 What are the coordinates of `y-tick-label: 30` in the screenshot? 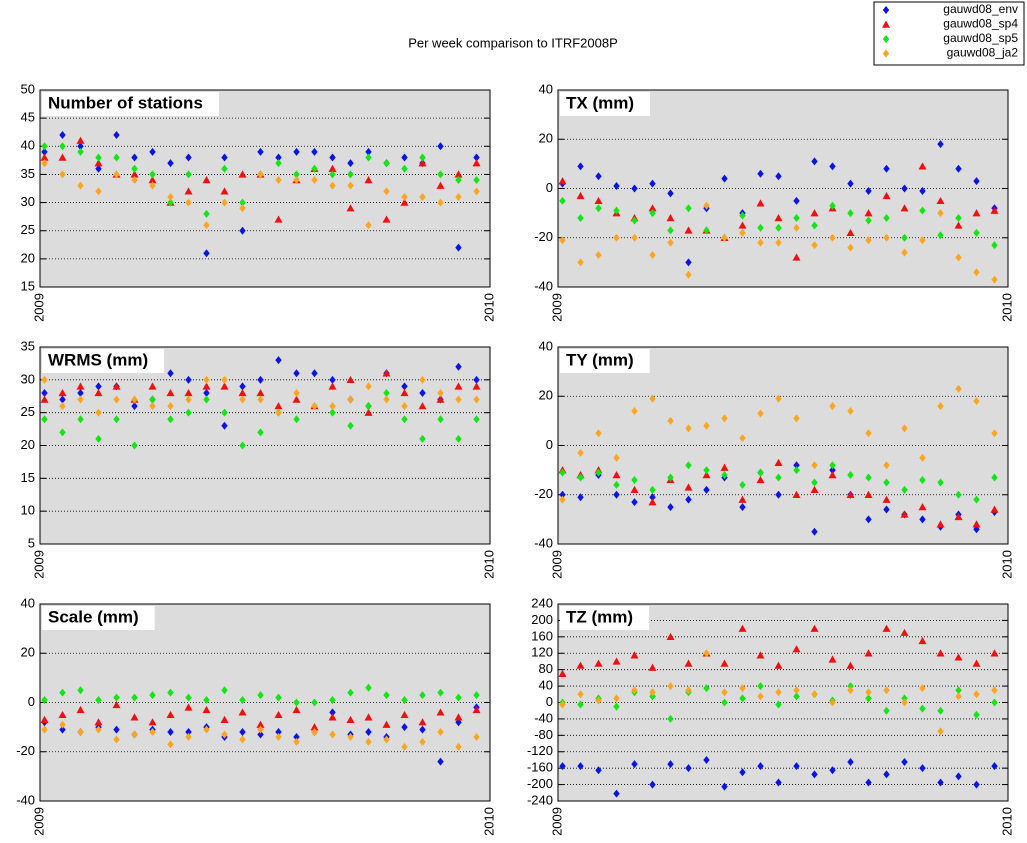 It's located at (28, 201).